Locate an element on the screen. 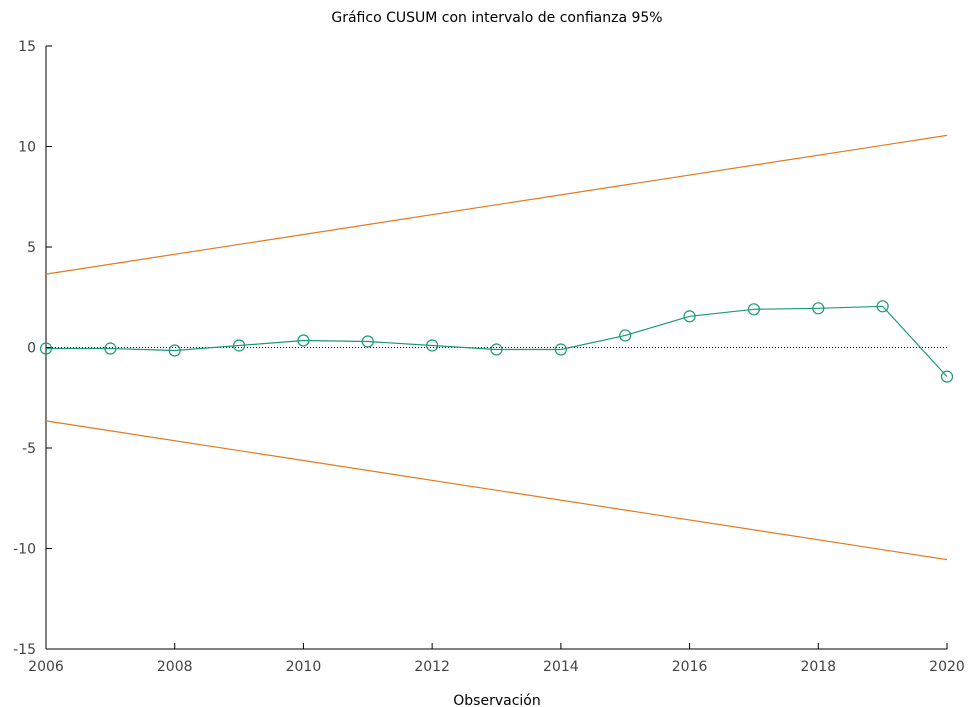 This screenshot has width=974, height=707. y-tick-label: 15 is located at coordinates (27, 47).